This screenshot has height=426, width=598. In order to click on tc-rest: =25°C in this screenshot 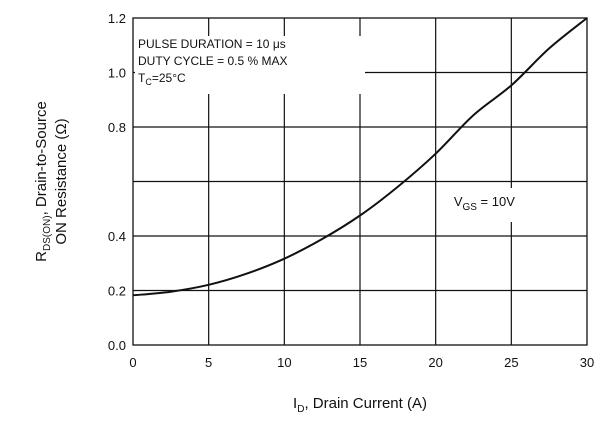, I will do `click(169, 78)`.